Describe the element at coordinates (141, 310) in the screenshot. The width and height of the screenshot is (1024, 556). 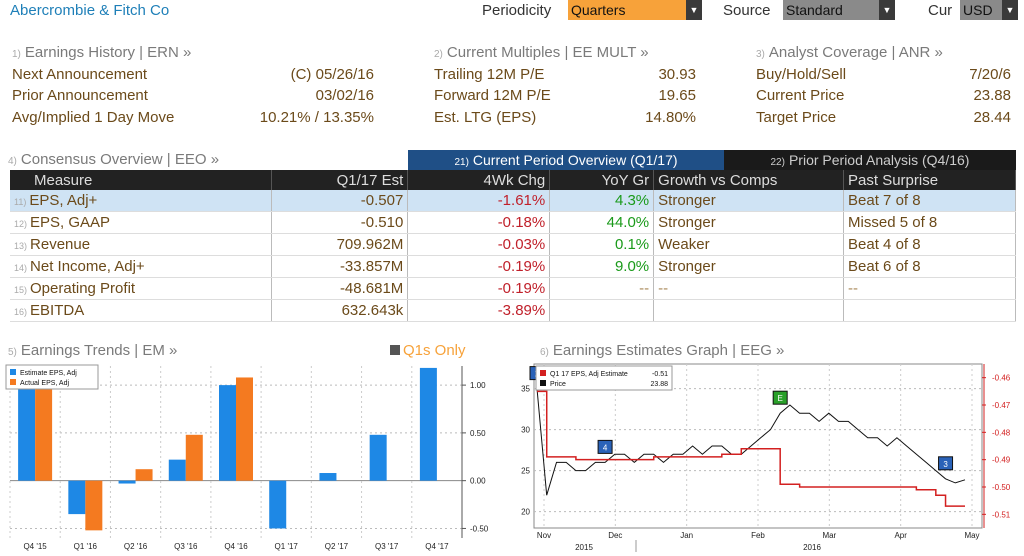
I see `measure-cell: 16) EBITDA` at that location.